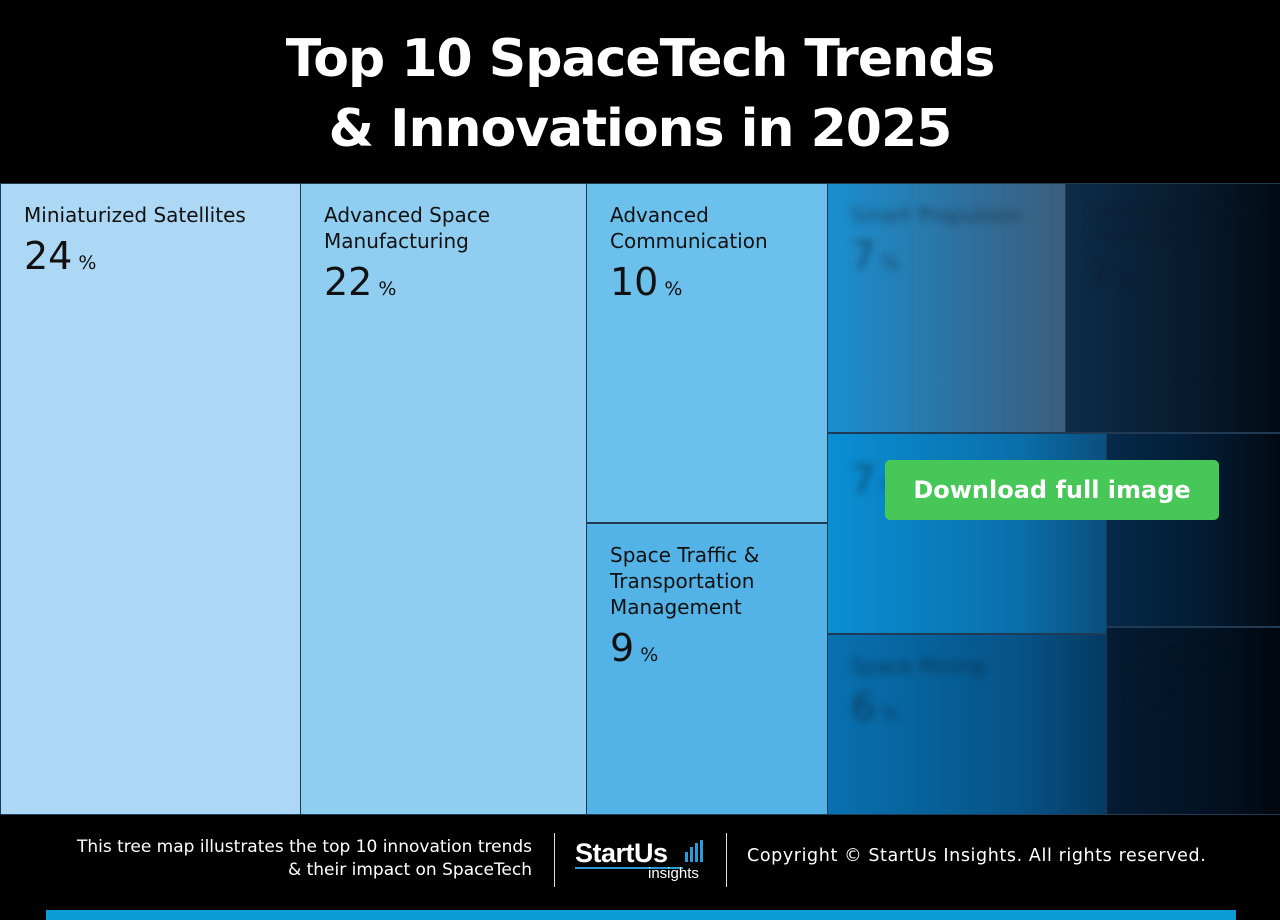 The height and width of the screenshot is (920, 1280). What do you see at coordinates (135, 215) in the screenshot?
I see `treemap-tile-label: Miniaturized Satellites` at bounding box center [135, 215].